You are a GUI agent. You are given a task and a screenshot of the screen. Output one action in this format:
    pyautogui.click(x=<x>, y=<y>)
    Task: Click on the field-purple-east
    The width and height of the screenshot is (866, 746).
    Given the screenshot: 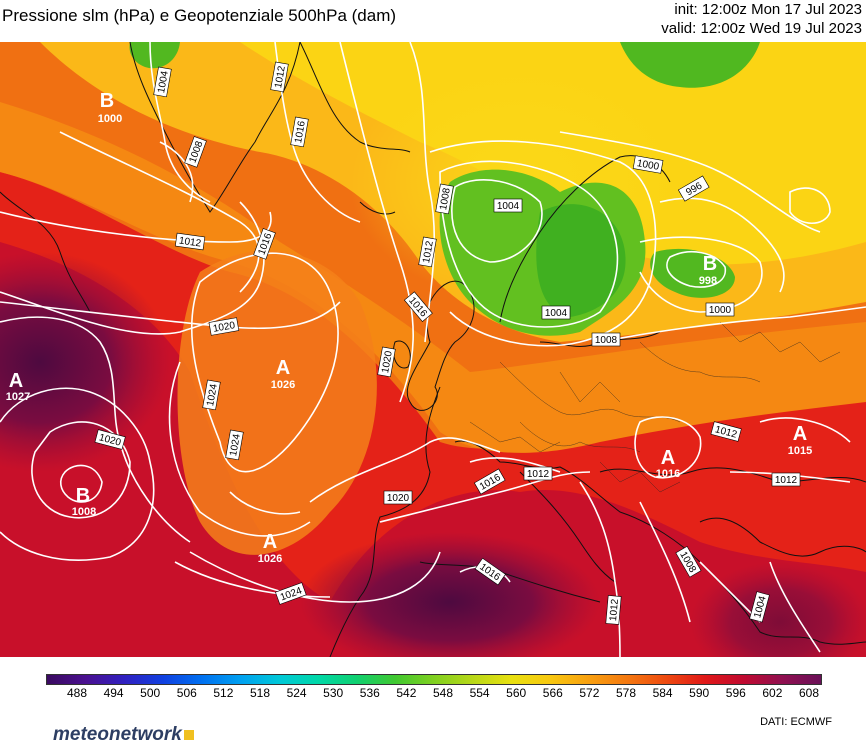 What is the action you would take?
    pyautogui.click(x=778, y=609)
    